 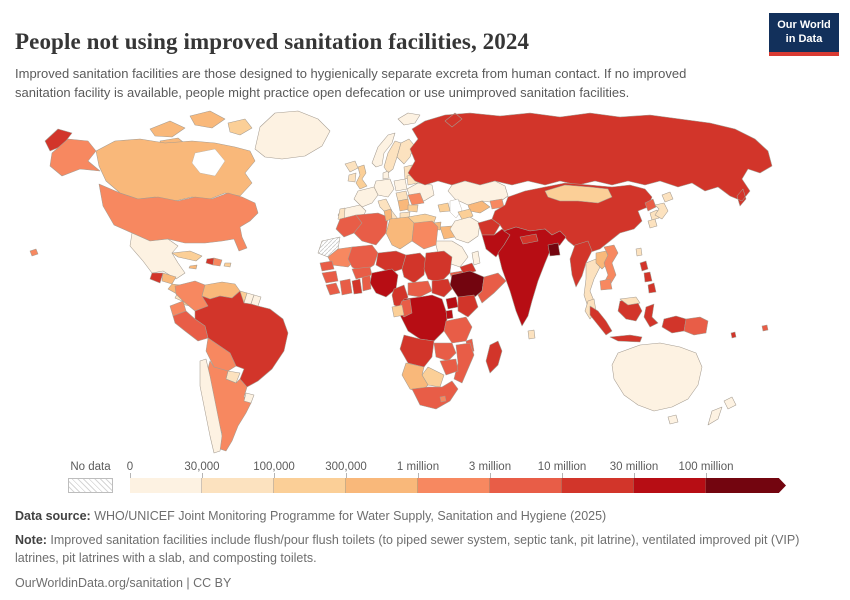 What do you see at coordinates (673, 419) in the screenshot?
I see `region-tasmania` at bounding box center [673, 419].